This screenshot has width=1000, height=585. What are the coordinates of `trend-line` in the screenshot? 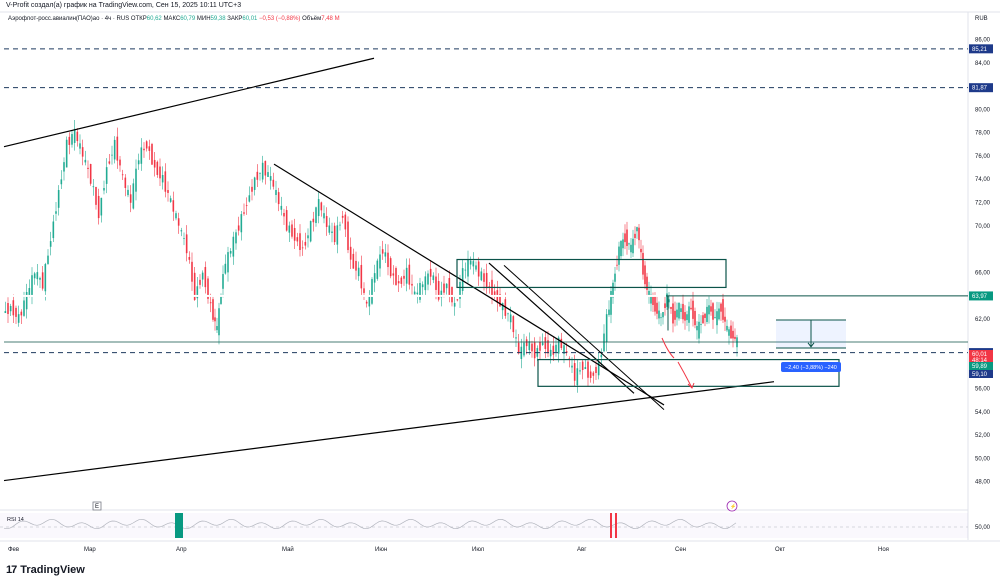 It's located at (389, 431).